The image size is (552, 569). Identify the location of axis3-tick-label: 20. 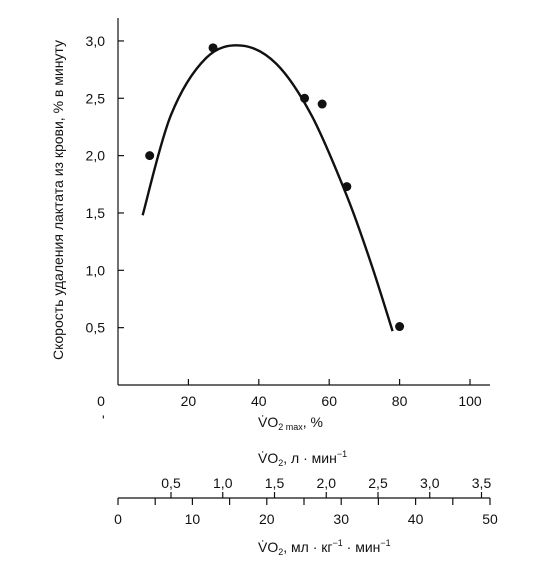
(267, 519).